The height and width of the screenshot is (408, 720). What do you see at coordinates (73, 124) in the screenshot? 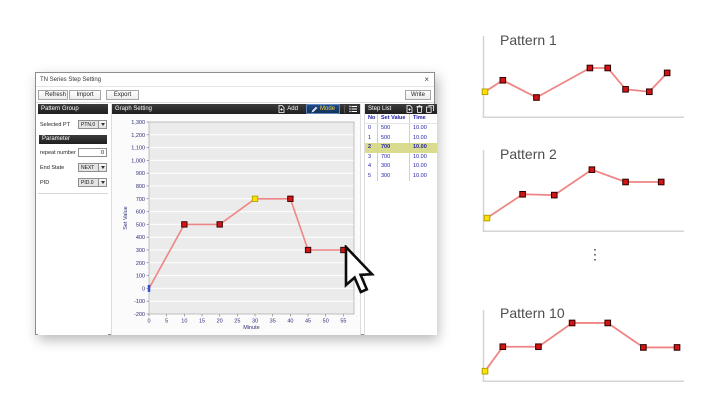
I see `selected-pt-row: Selected PT PTN.0` at bounding box center [73, 124].